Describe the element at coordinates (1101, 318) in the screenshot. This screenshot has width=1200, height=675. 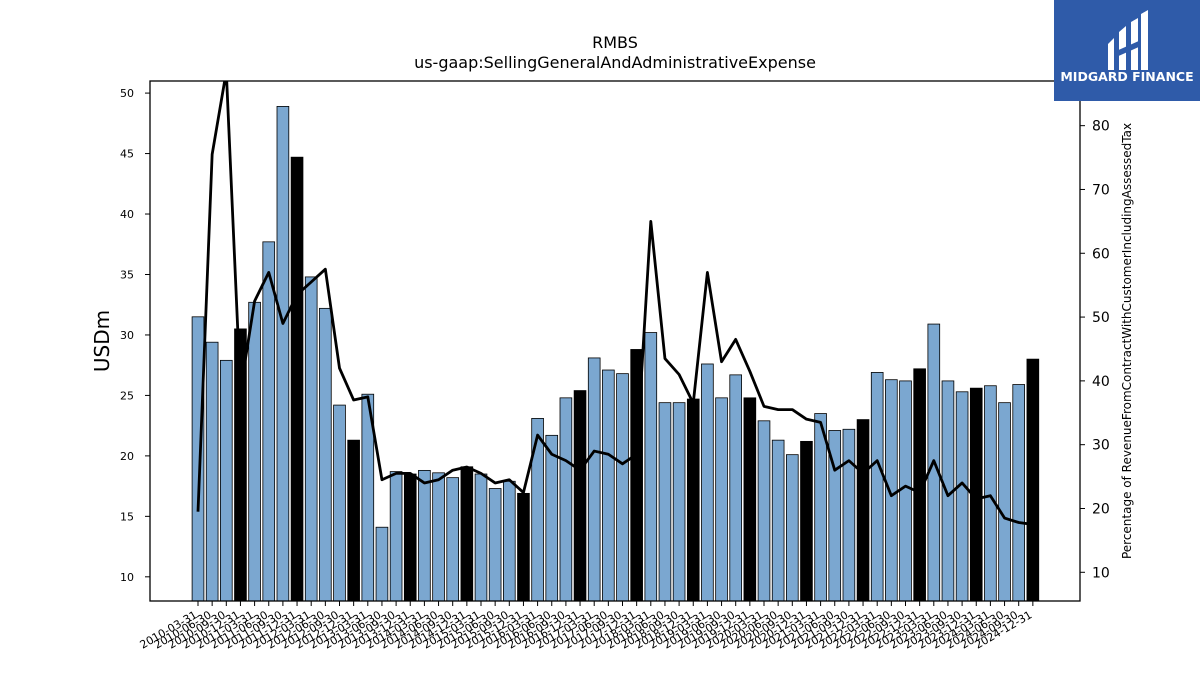
I see `right-tick-label: 50` at that location.